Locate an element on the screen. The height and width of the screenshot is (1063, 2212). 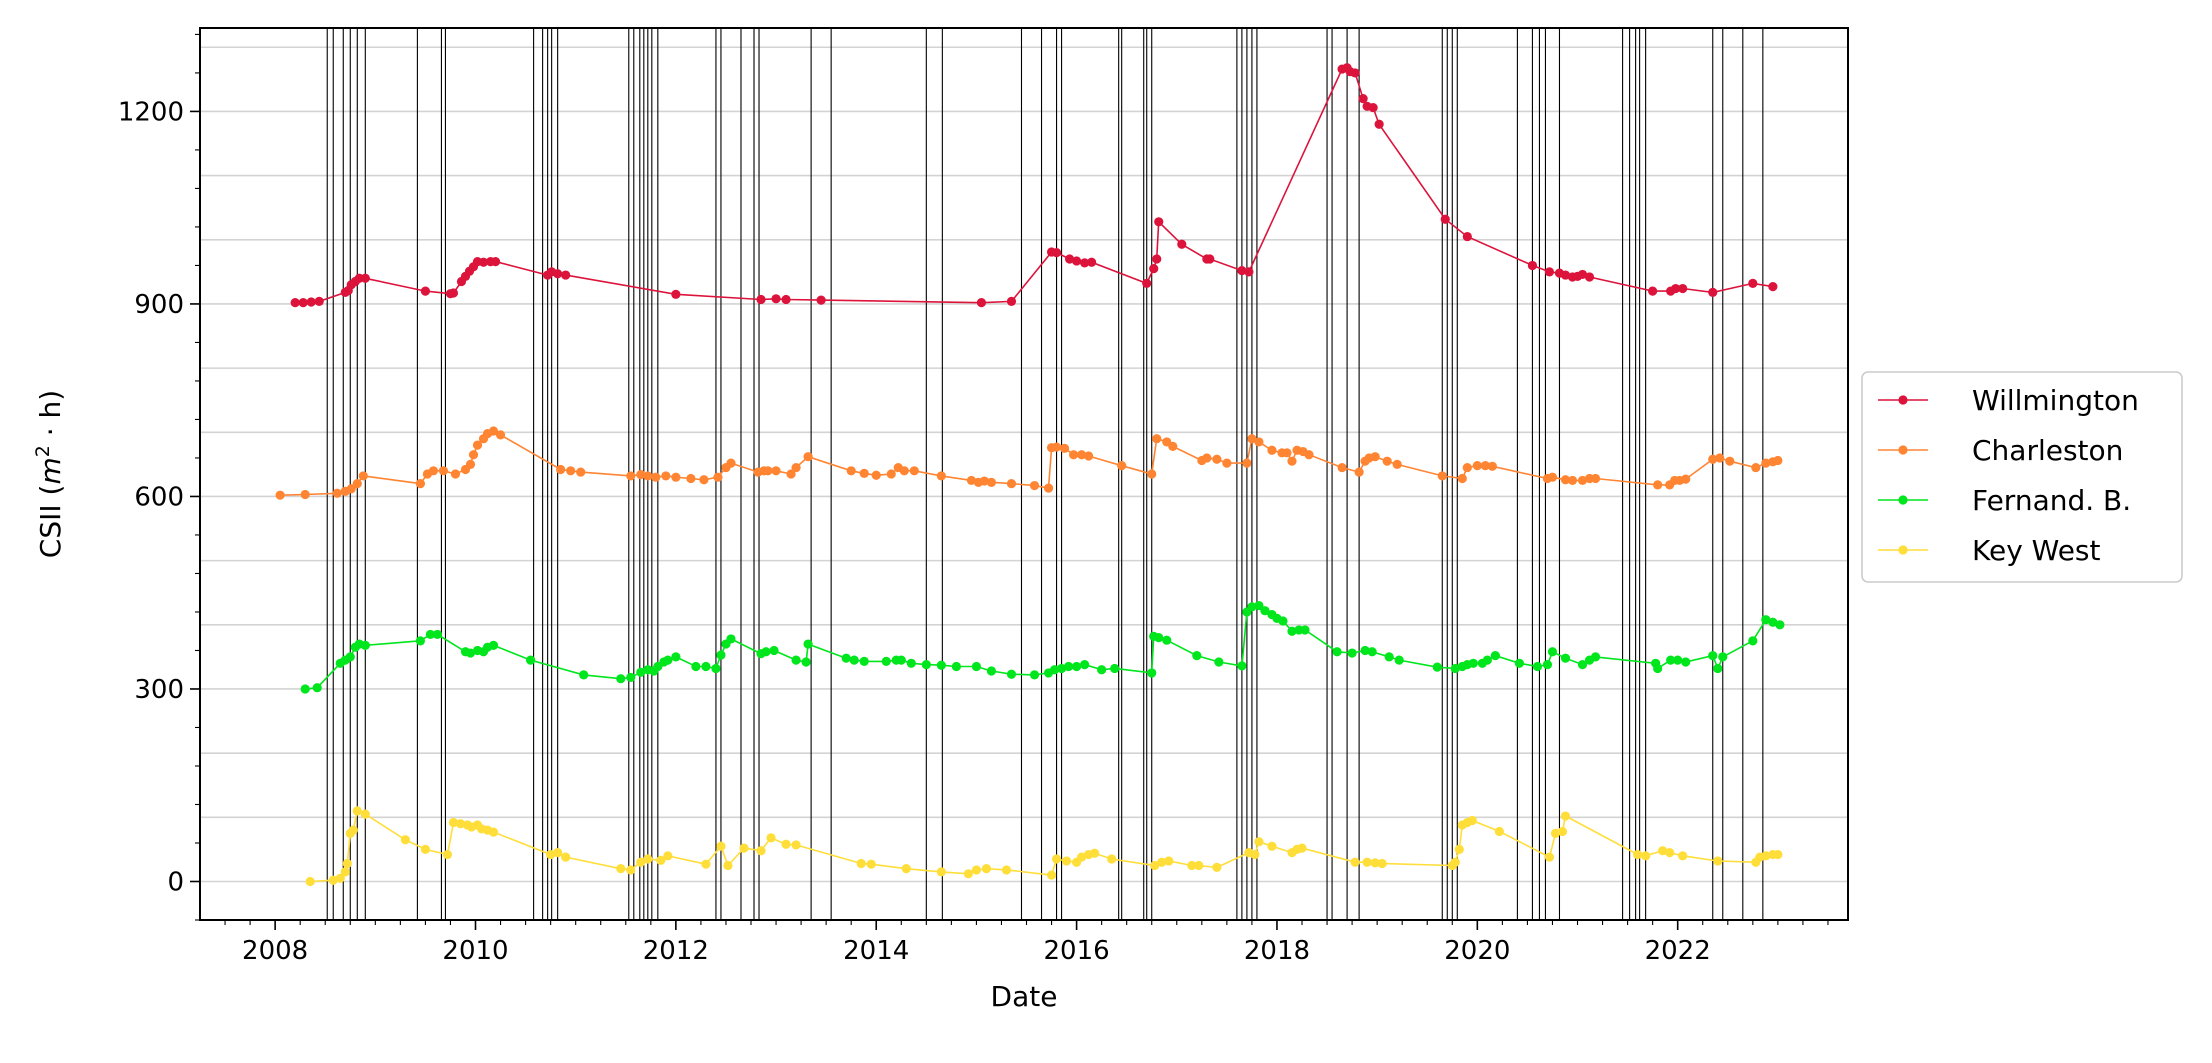
x-tick-label: 2012 is located at coordinates (676, 951).